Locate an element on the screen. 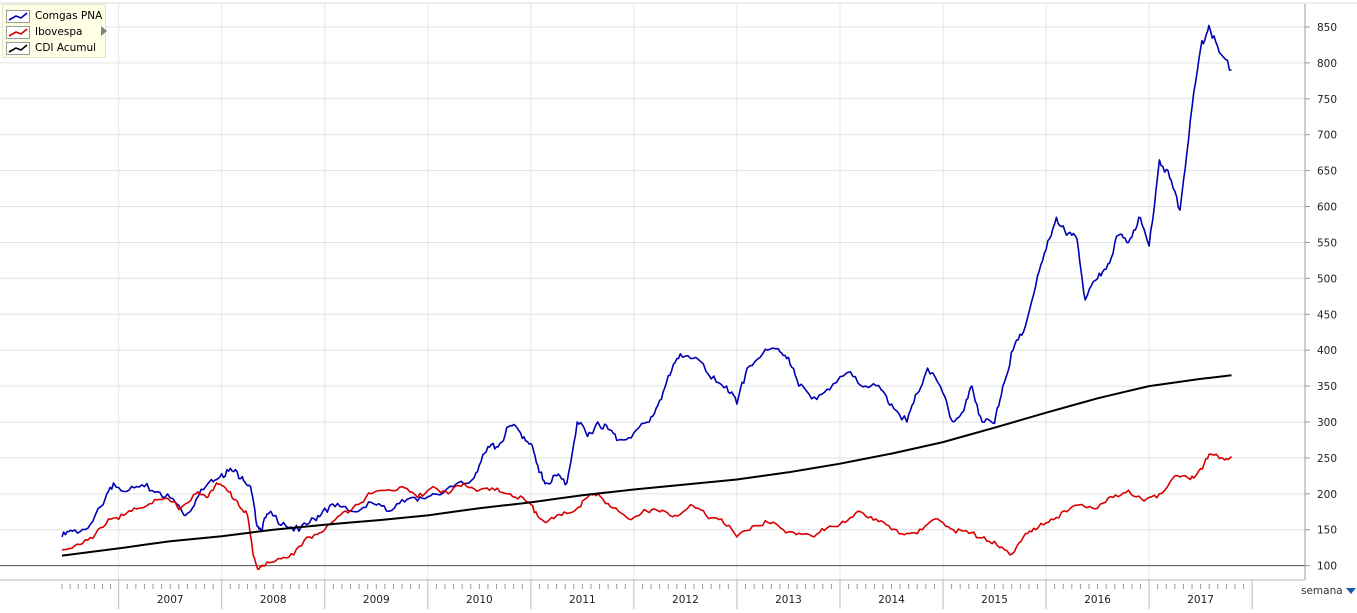  y-tick-label: 850 is located at coordinates (1327, 28).